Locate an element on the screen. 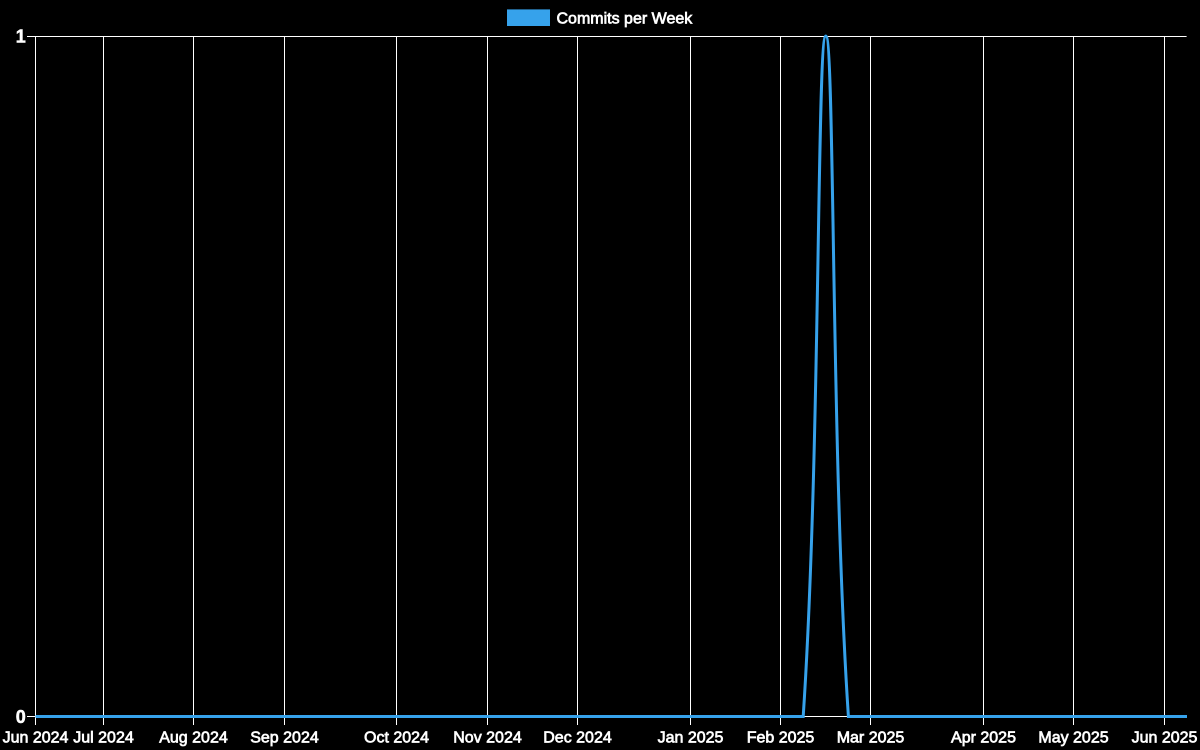 This screenshot has width=1200, height=750. svg-text: 0 is located at coordinates (21, 717).